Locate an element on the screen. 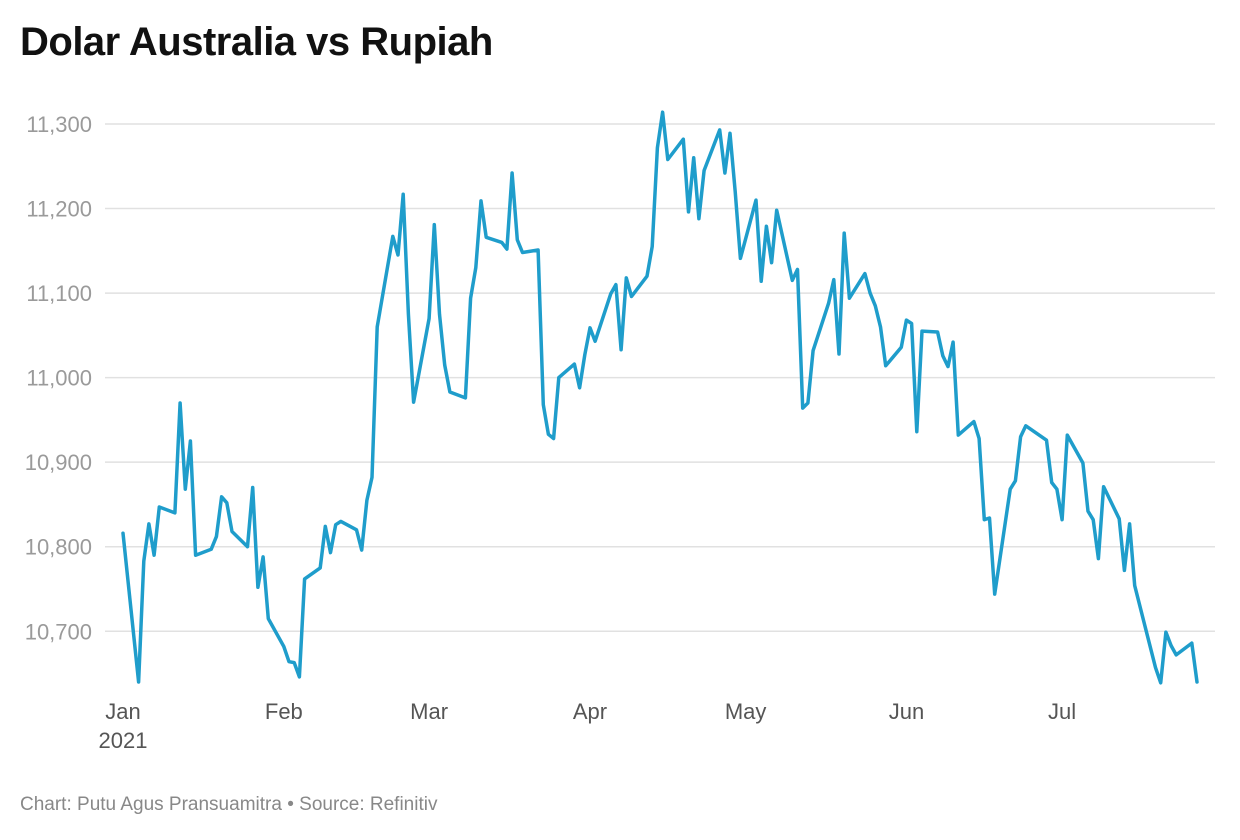 This screenshot has width=1240, height=840. y-tick-label: 11,000 is located at coordinates (59, 378).